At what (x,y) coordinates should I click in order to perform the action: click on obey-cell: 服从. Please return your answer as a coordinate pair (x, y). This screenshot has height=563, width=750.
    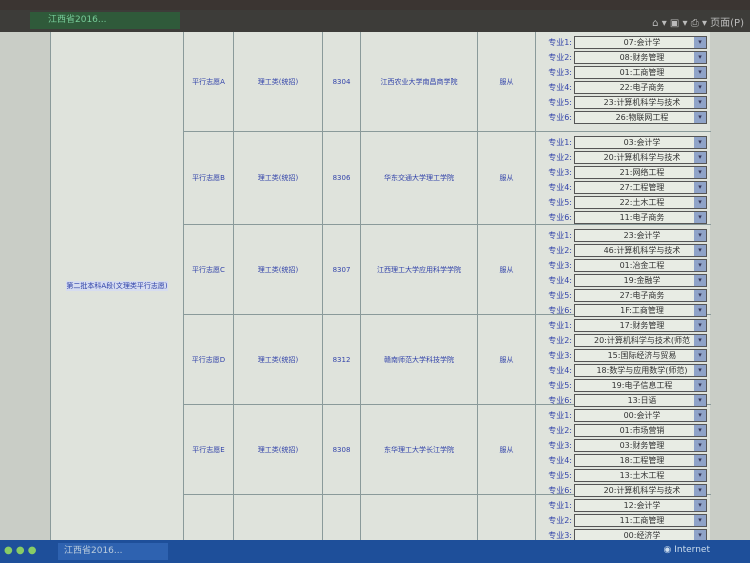
    Looking at the image, I should click on (507, 269).